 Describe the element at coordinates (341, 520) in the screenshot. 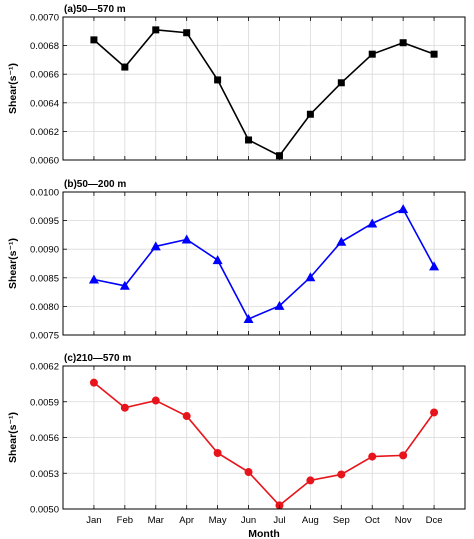

I see `x-tick-label: Sep` at that location.